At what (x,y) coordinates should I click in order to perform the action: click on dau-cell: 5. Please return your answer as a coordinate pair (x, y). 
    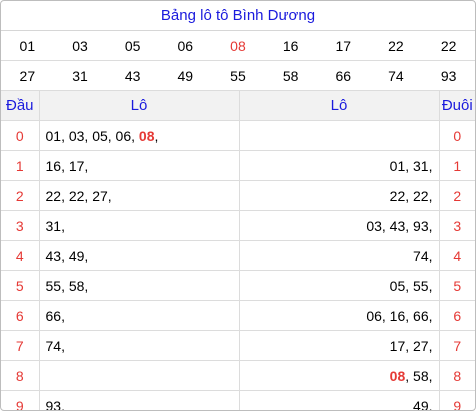
    Looking at the image, I should click on (20, 285).